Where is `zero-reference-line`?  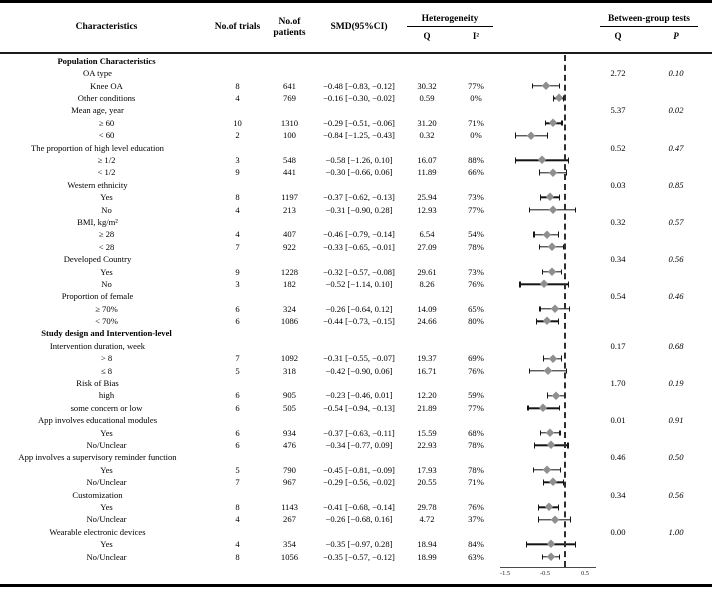
zero-reference-line is located at coordinates (565, 311).